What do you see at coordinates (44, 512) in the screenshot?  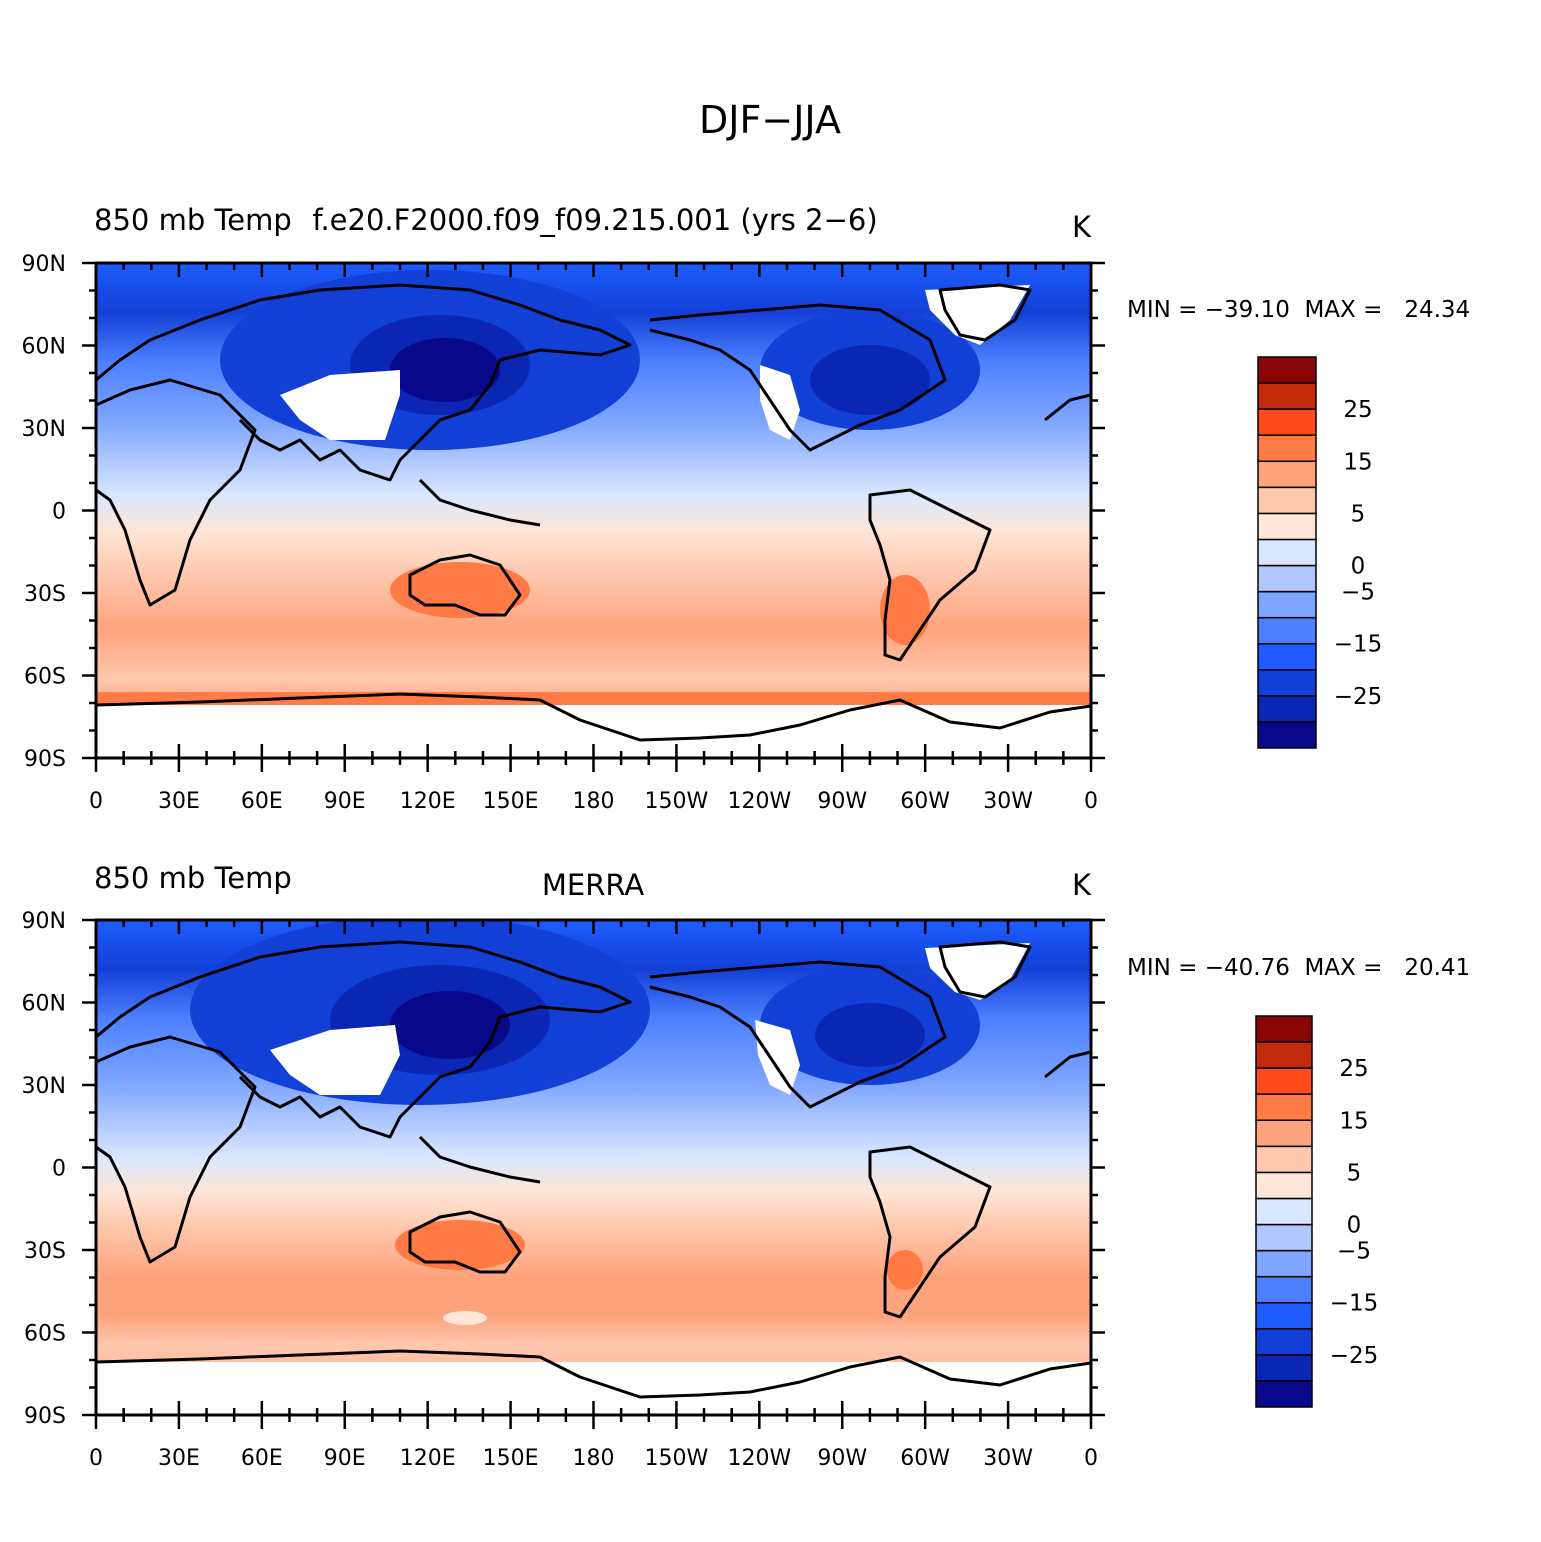 I see `panel-1-y-labels: 90N 60N 30N 0 30S 60S 90S` at bounding box center [44, 512].